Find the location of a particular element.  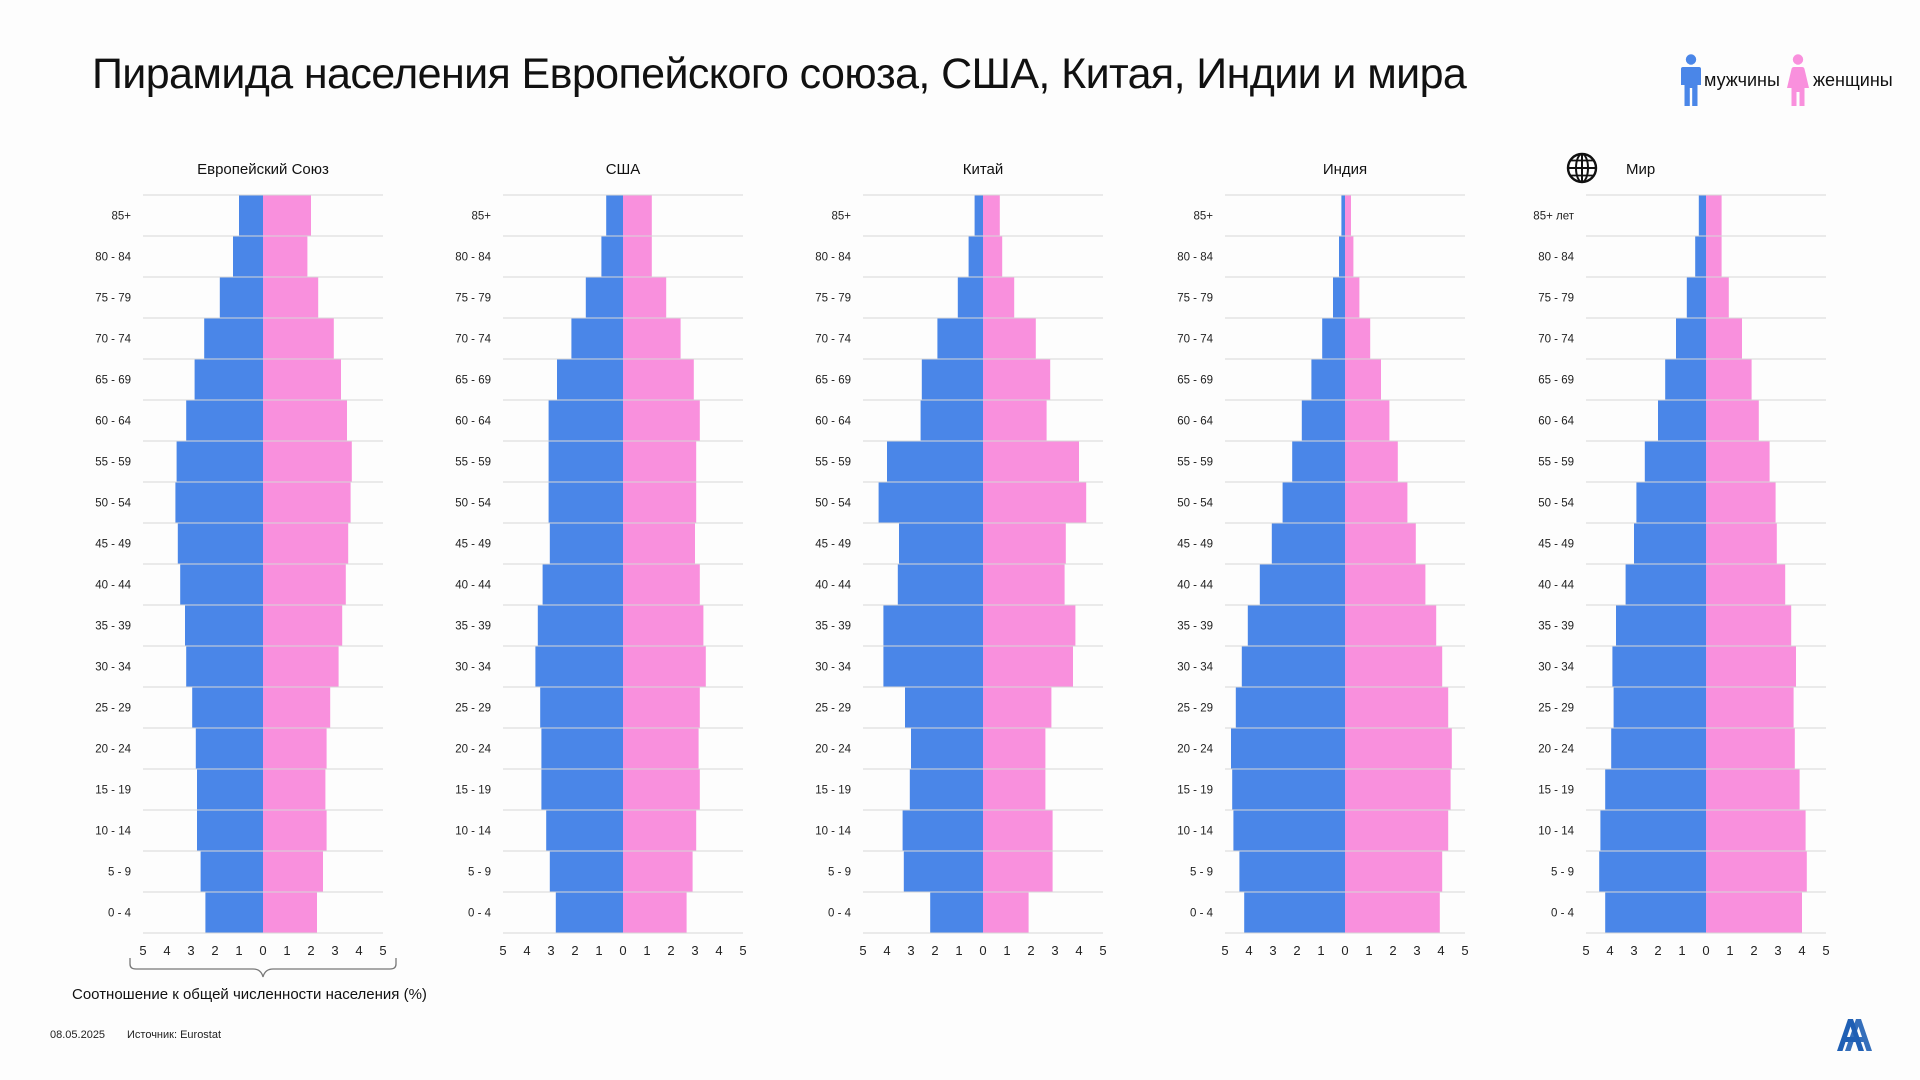

aa-logo-icon is located at coordinates (1854, 1035).